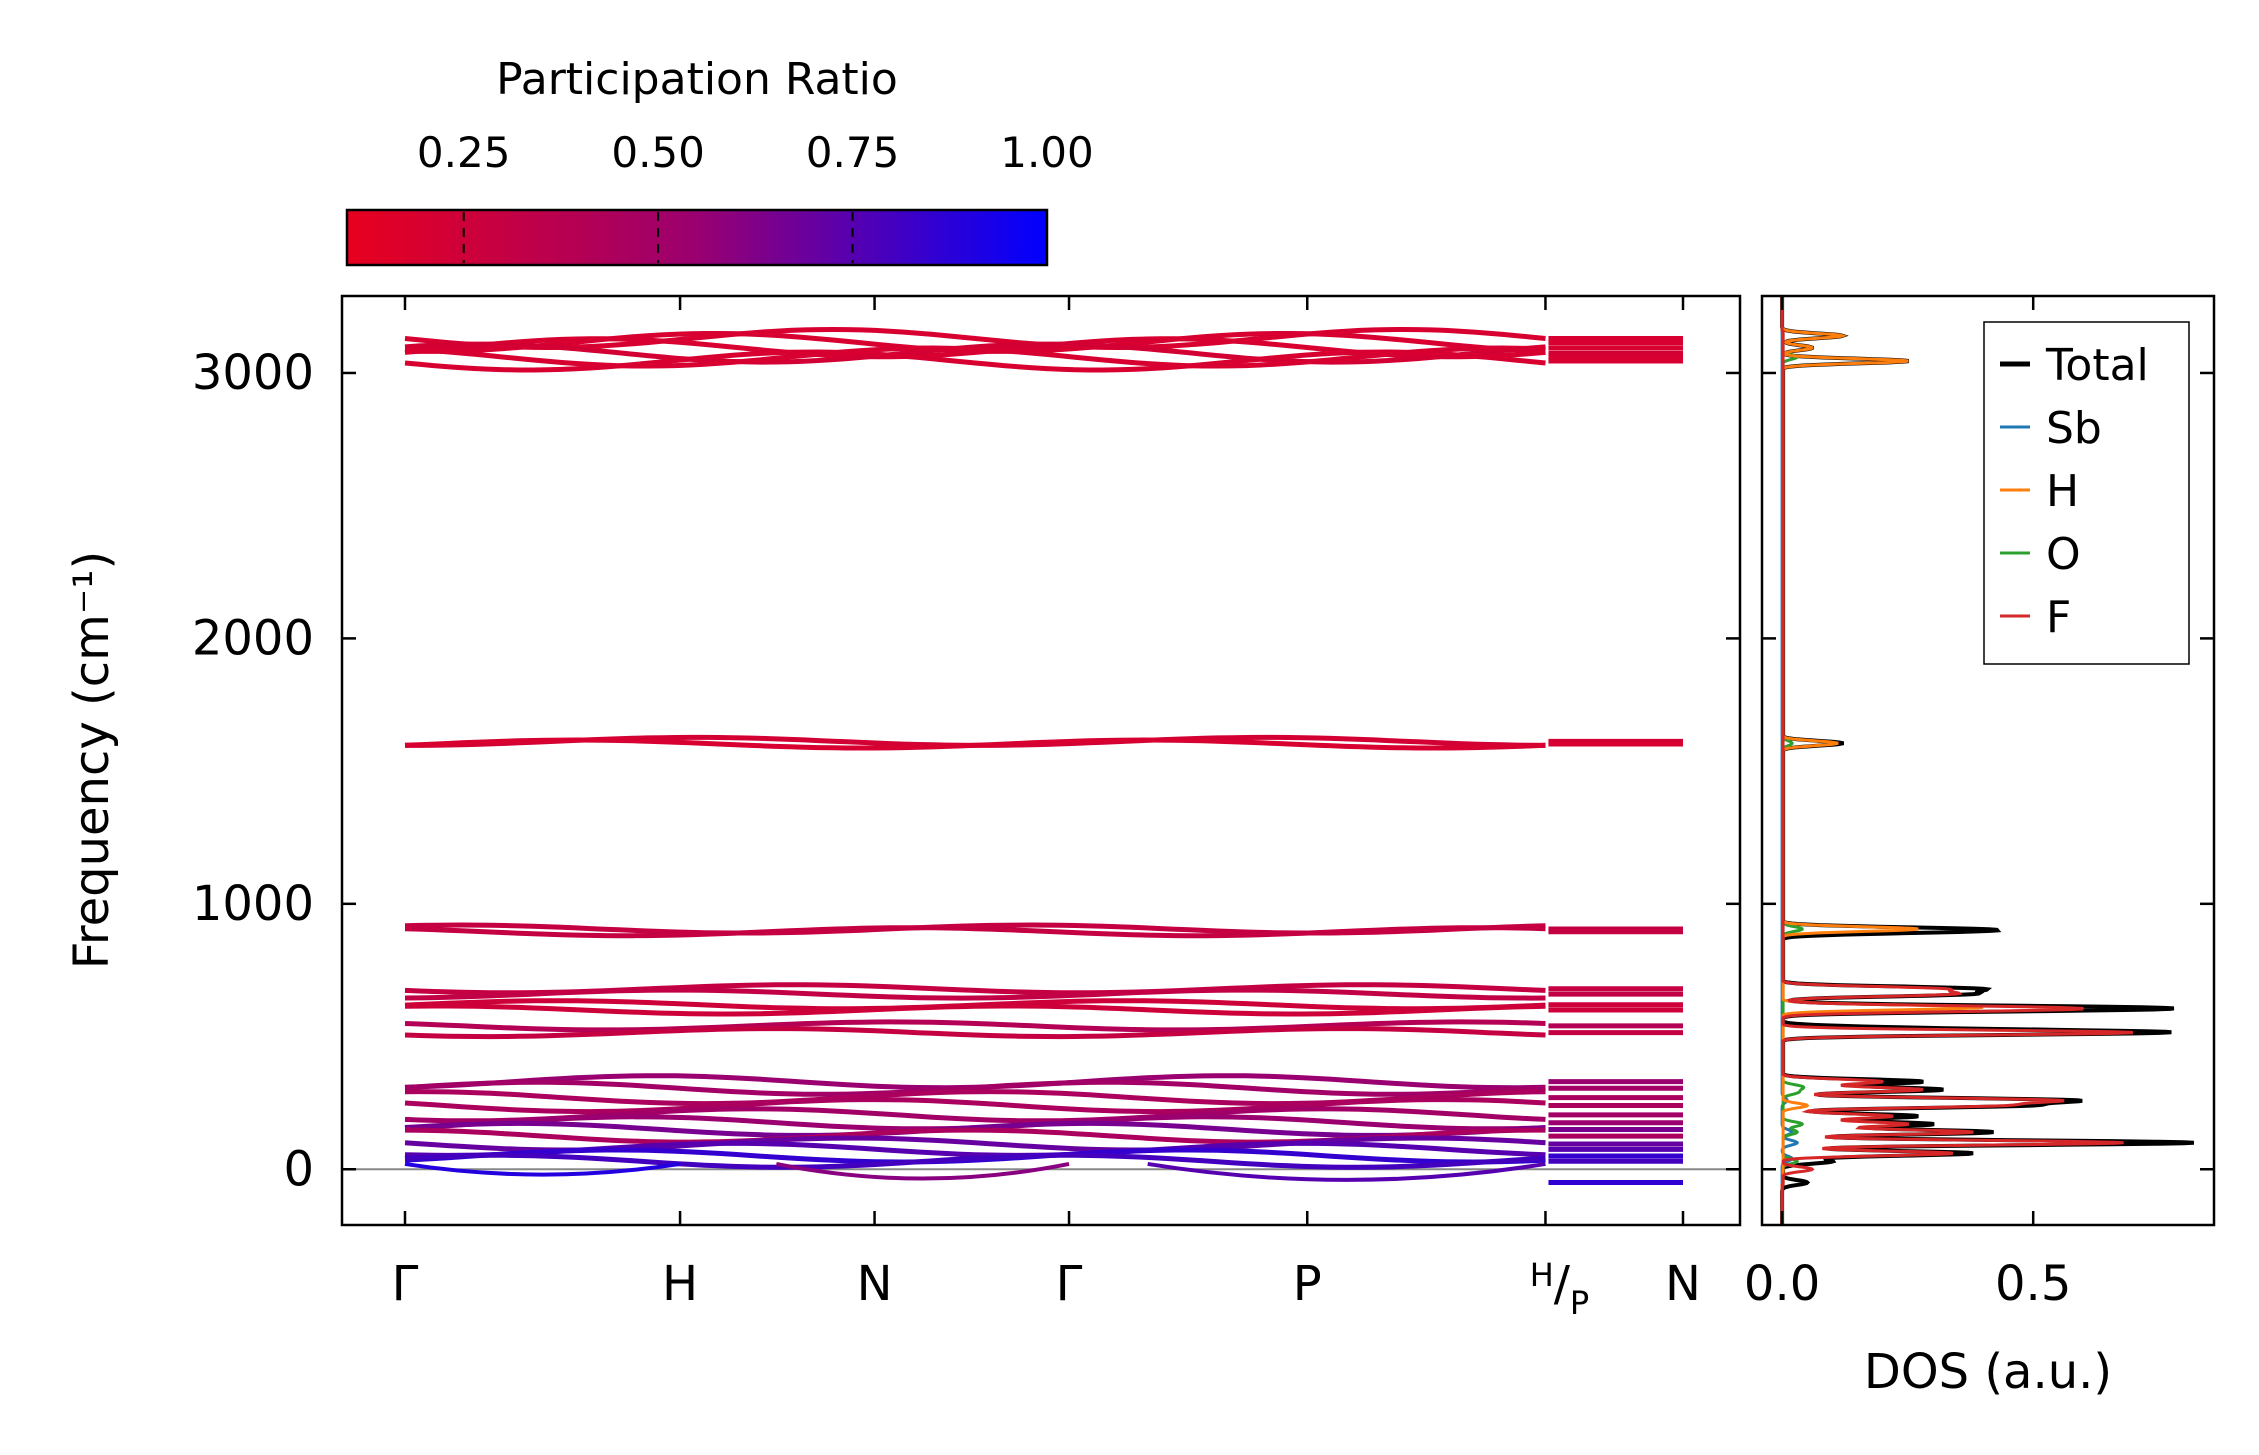 This screenshot has width=2259, height=1455. I want to click on dos-curve-f, so click(1956, 760).